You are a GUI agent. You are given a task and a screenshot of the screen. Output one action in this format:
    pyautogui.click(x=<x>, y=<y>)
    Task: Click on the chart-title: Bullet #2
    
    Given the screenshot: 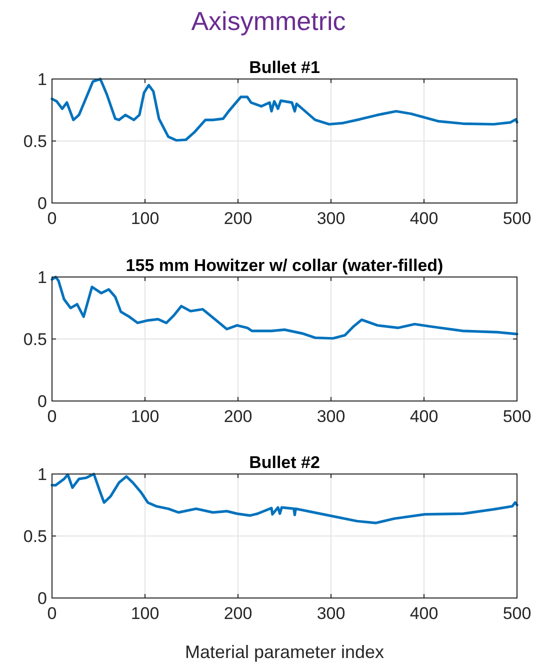 What is the action you would take?
    pyautogui.click(x=284, y=462)
    